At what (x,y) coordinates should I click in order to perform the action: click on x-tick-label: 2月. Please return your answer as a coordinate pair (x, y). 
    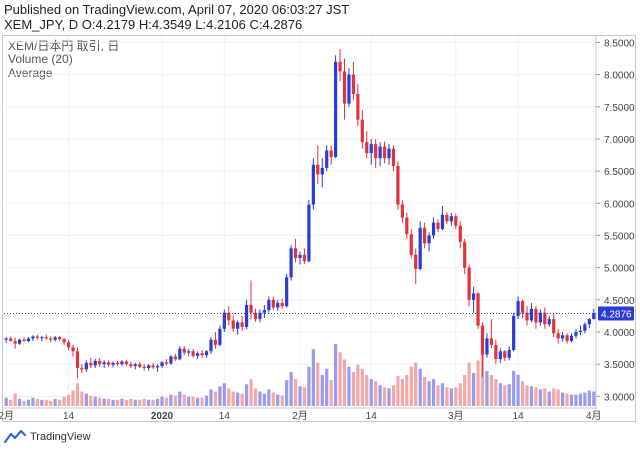
    Looking at the image, I should click on (7, 416).